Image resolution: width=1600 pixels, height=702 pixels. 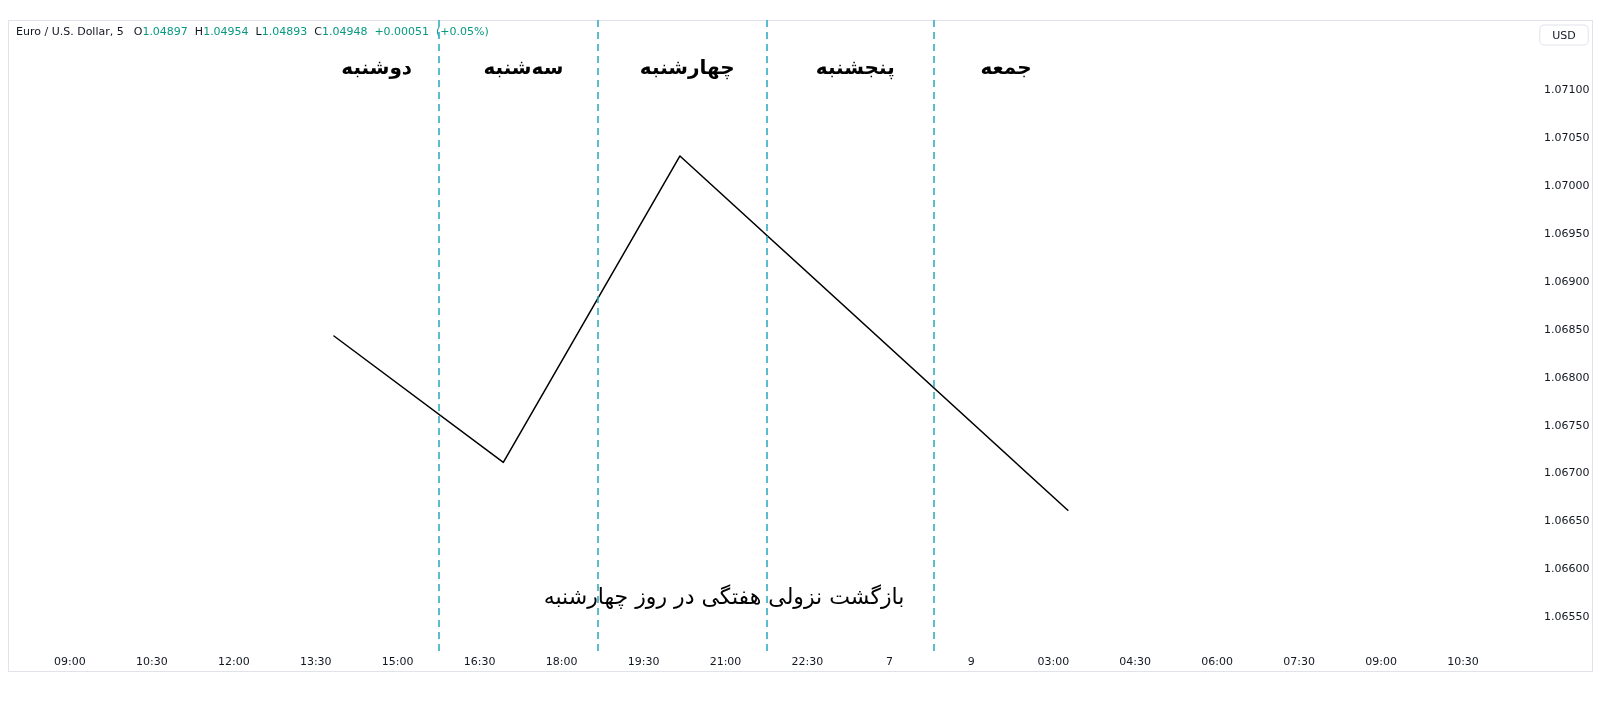 I want to click on annotation: جمعه, so click(x=1006, y=67).